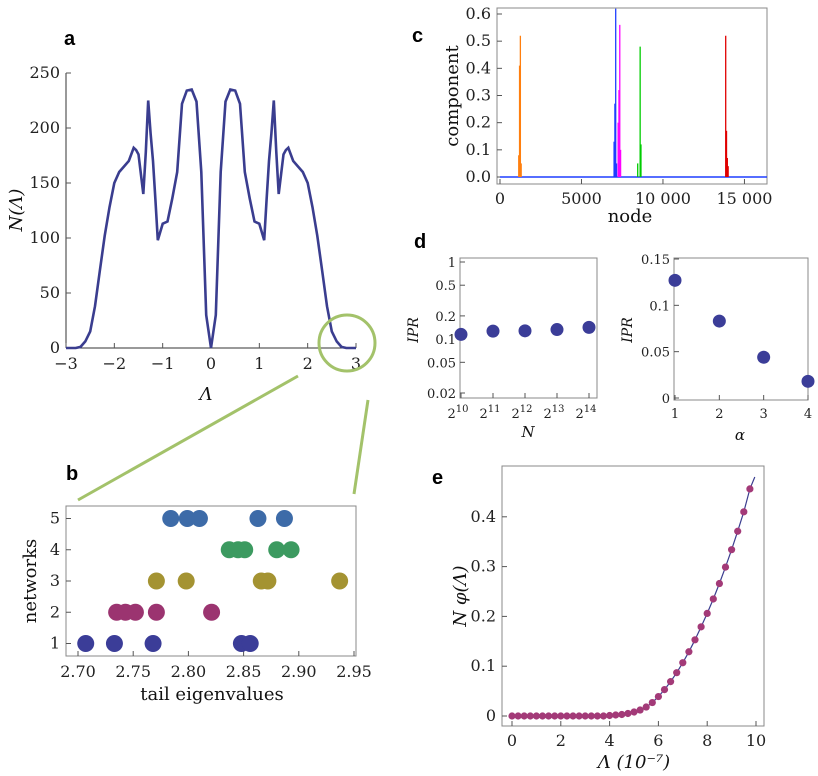  Describe the element at coordinates (30, 581) in the screenshot. I see `panel-b-ylabel: networks` at that location.